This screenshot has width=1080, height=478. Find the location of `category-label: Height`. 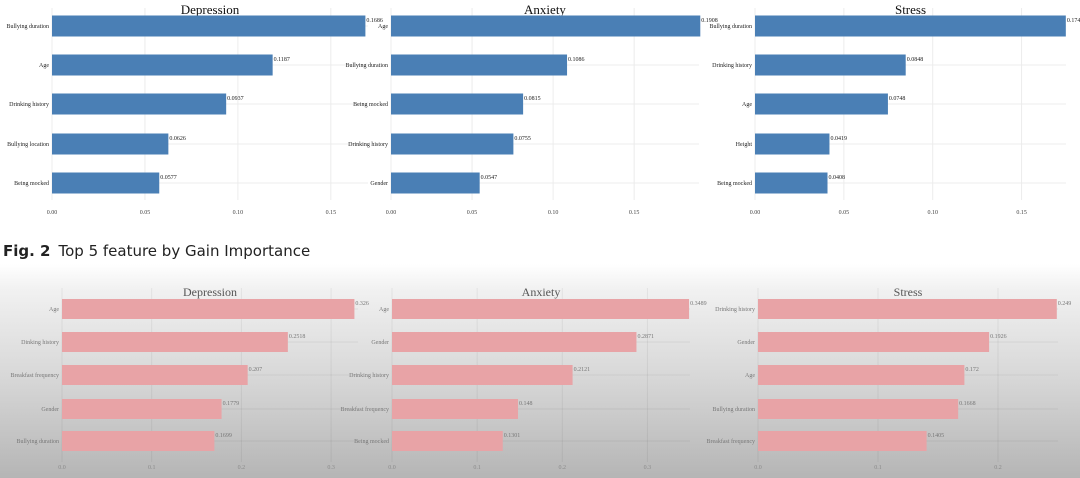

category-label: Height is located at coordinates (744, 145).